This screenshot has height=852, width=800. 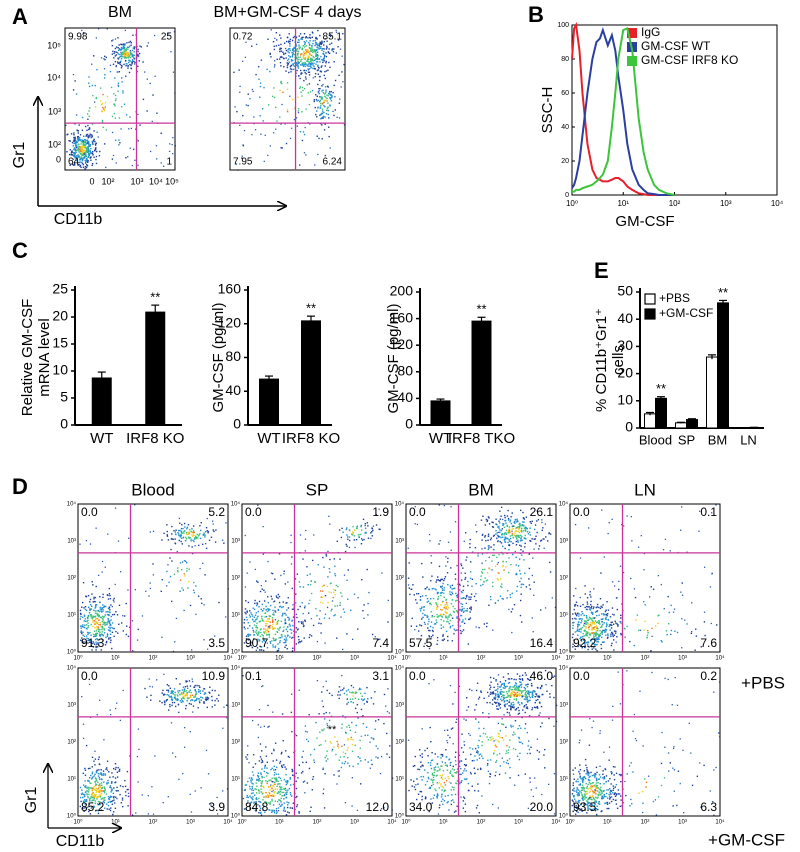 What do you see at coordinates (440, 438) in the screenshot?
I see `x-tick-label: WT` at bounding box center [440, 438].